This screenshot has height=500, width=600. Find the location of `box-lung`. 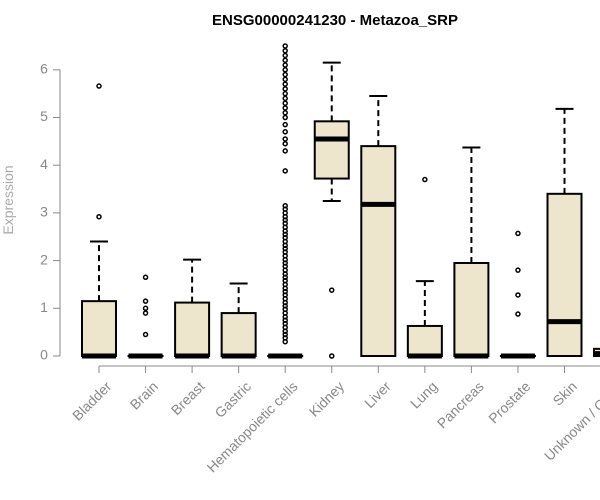

box-lung is located at coordinates (424, 267).